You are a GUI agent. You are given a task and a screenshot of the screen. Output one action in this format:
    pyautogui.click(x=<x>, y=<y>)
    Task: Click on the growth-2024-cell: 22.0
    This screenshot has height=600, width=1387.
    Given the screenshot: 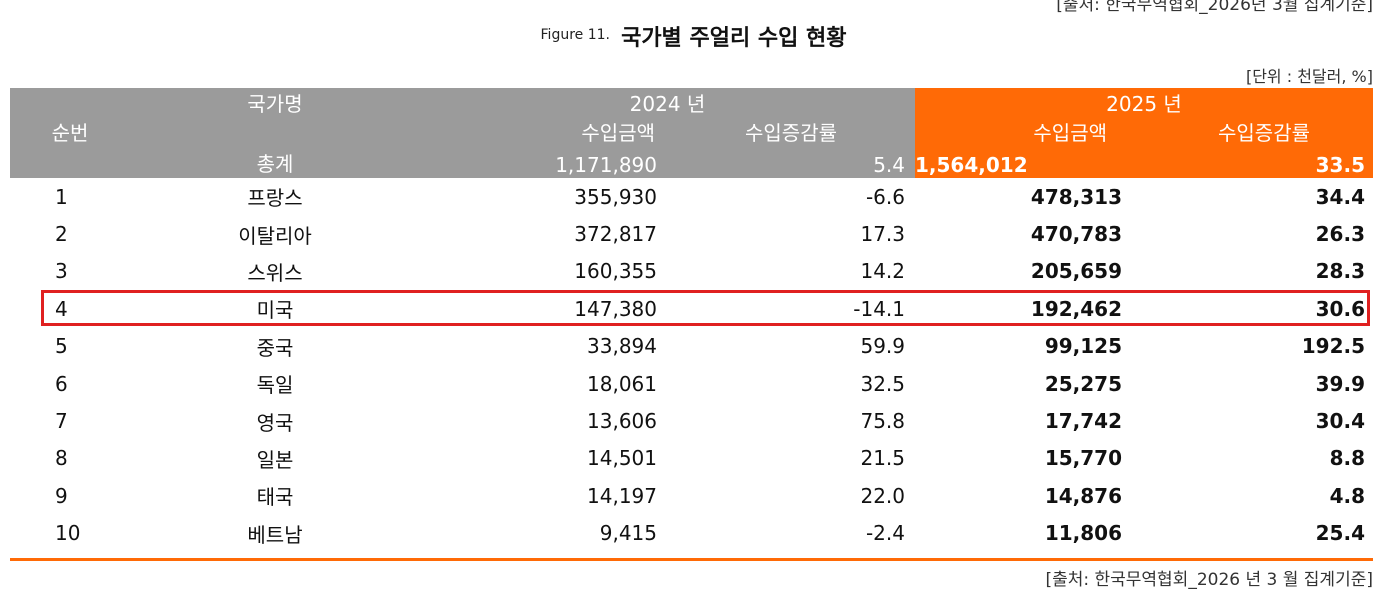 What is the action you would take?
    pyautogui.click(x=882, y=495)
    